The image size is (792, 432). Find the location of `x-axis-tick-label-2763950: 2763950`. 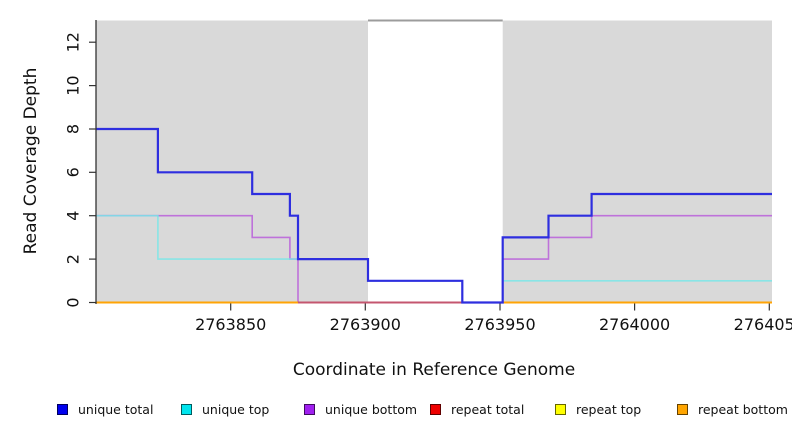

x-axis-tick-label-2763950: 2763950 is located at coordinates (499, 324).